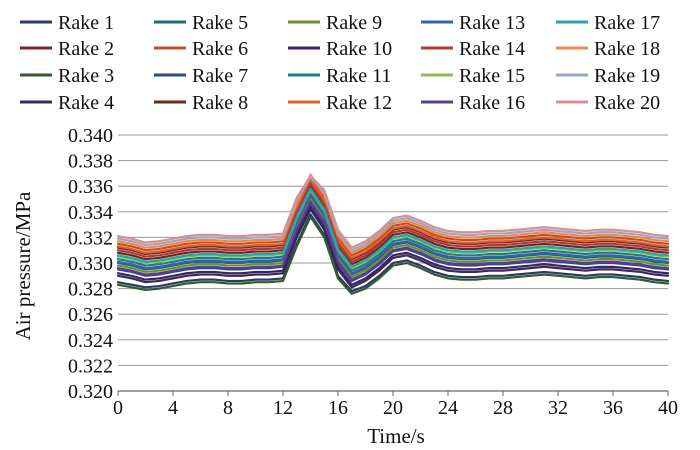 The height and width of the screenshot is (450, 700). Describe the element at coordinates (90, 187) in the screenshot. I see `y-tick-label: 0.336` at that location.